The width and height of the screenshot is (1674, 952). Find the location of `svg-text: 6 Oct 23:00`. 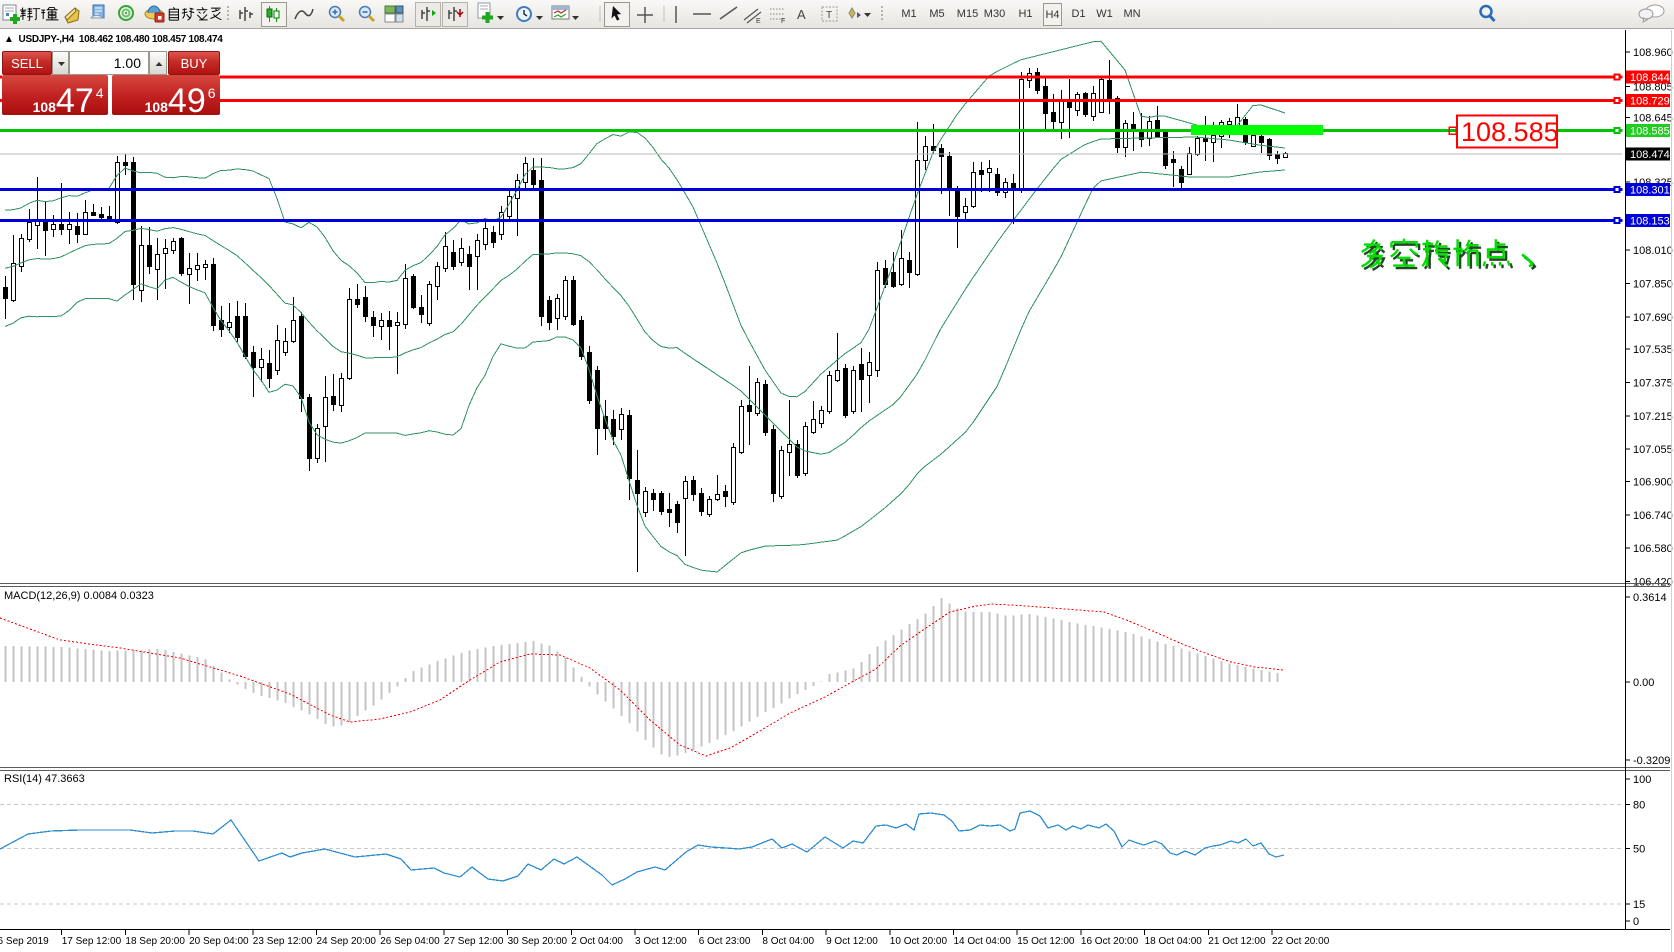

svg-text: 6 Oct 23:00 is located at coordinates (725, 941).